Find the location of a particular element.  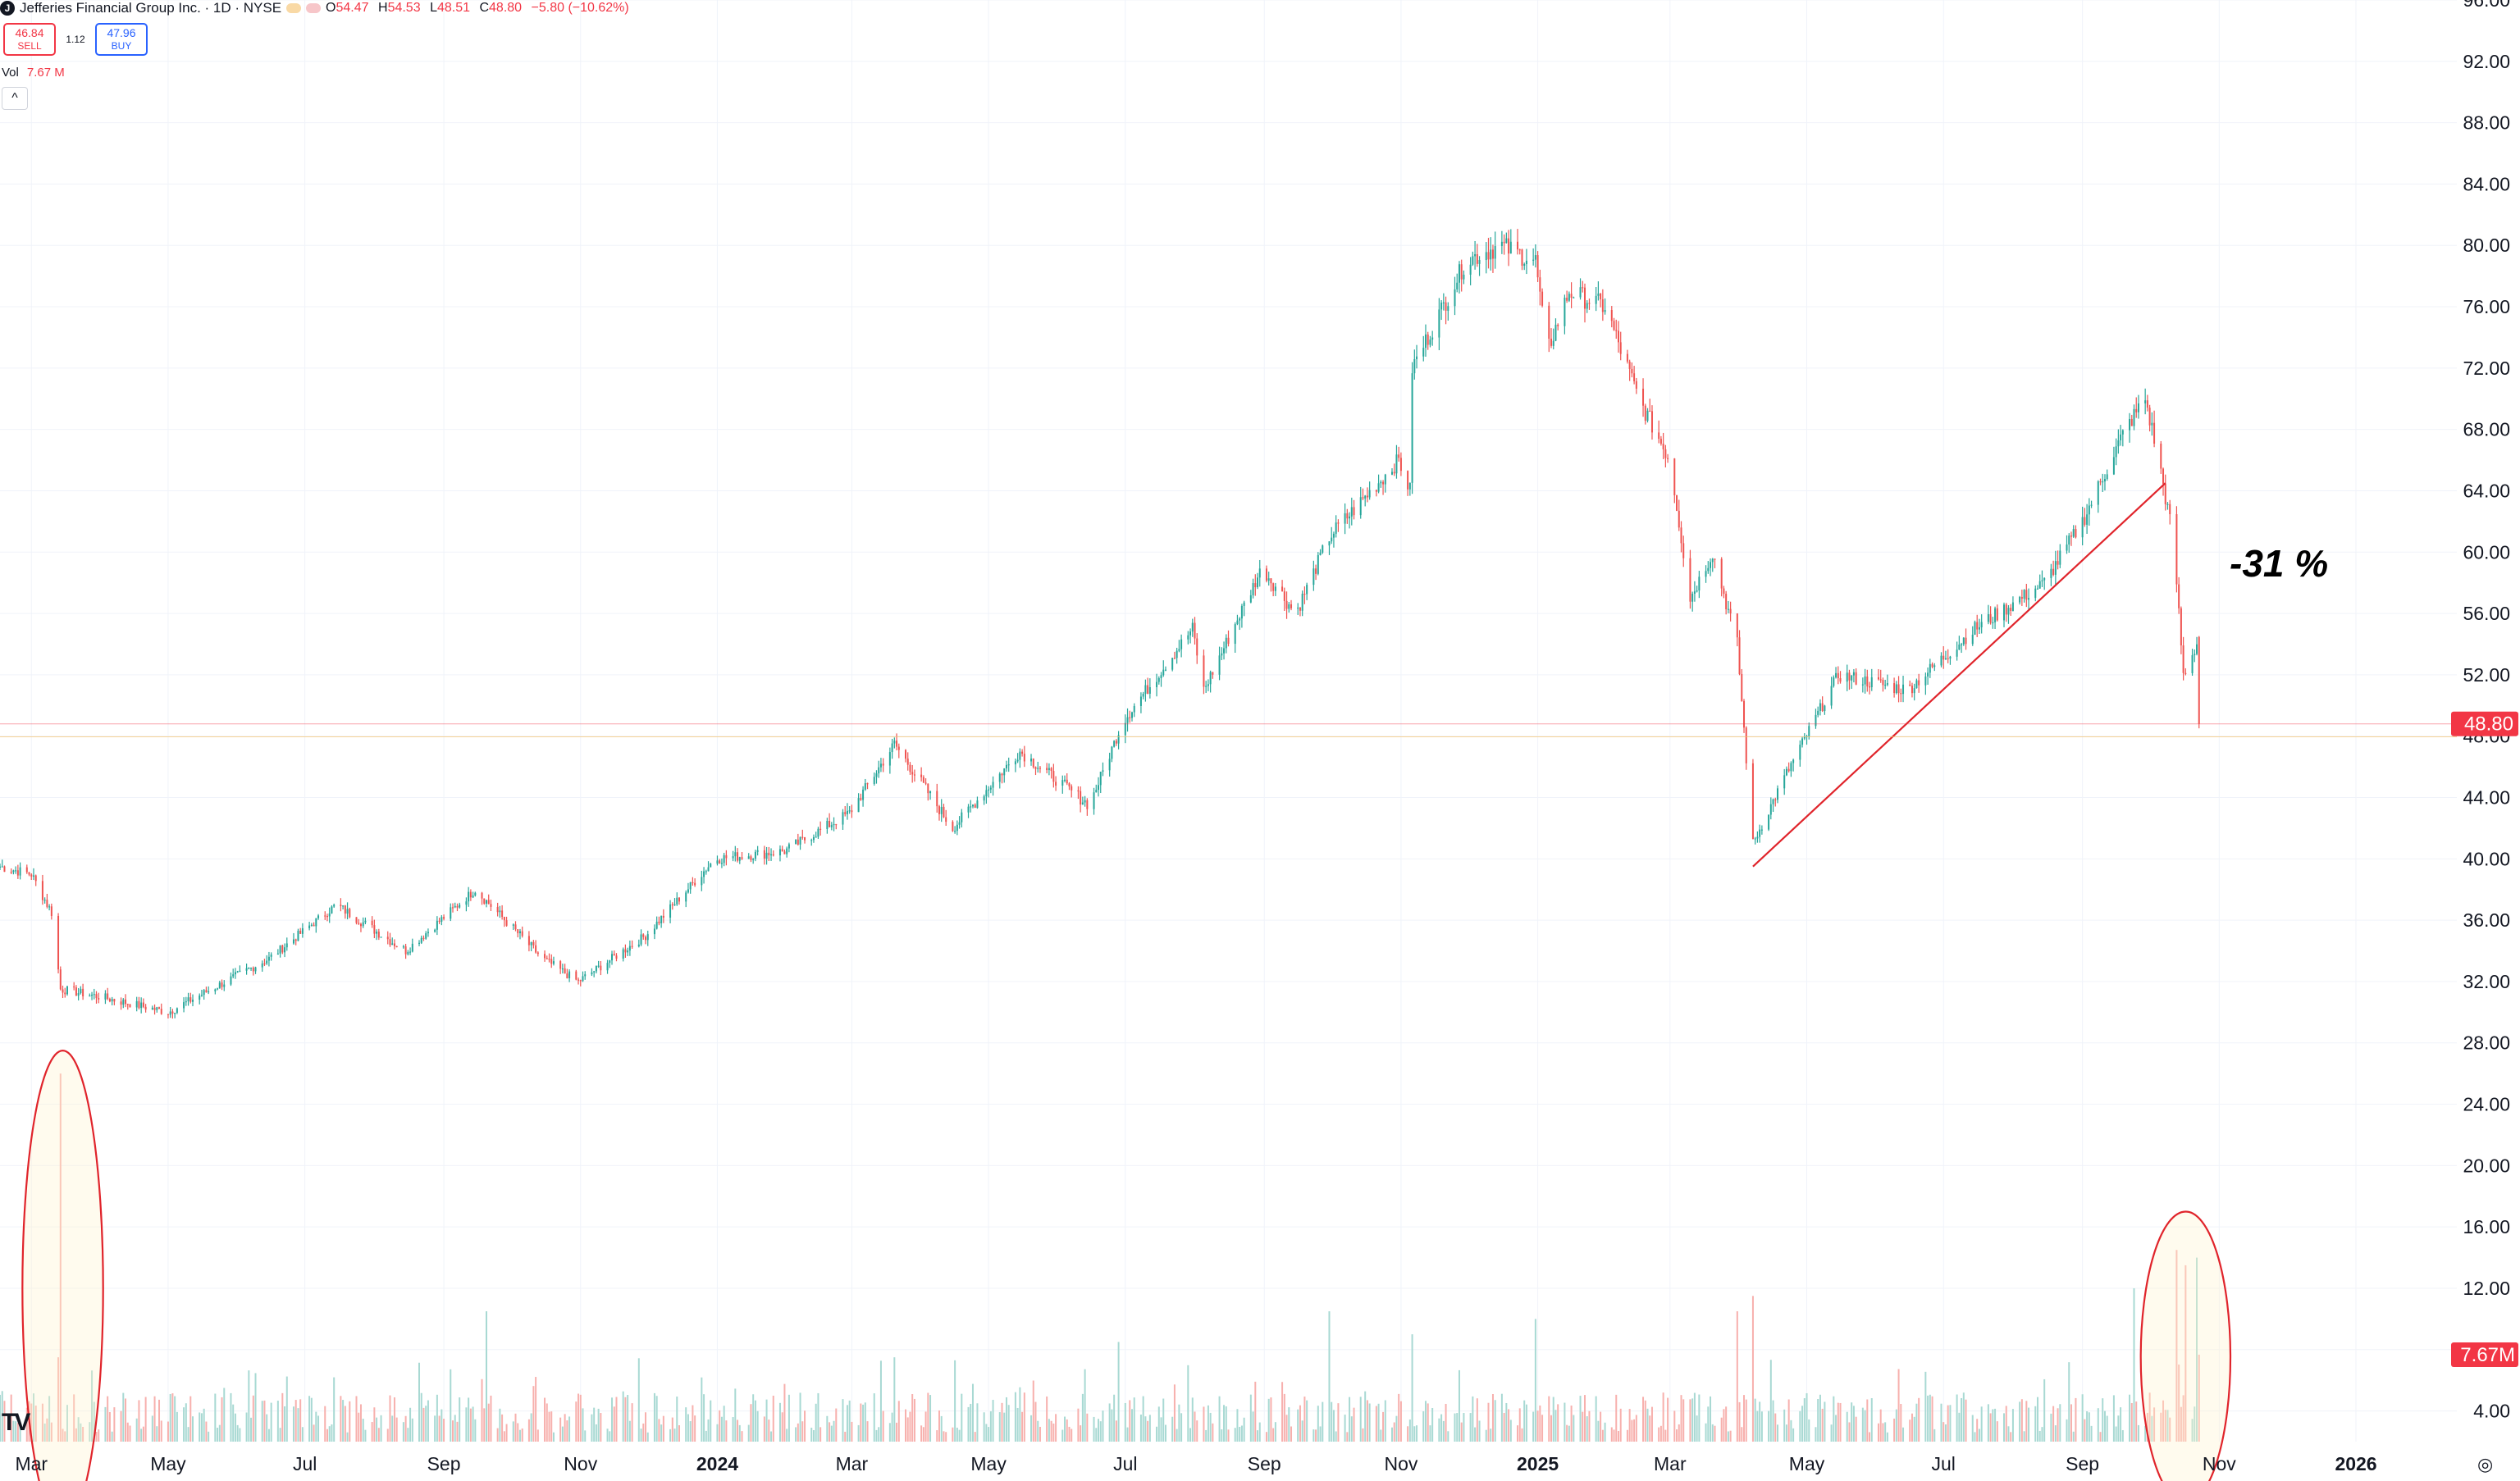

volume-legend: Vol 7.67 M is located at coordinates (33, 73).